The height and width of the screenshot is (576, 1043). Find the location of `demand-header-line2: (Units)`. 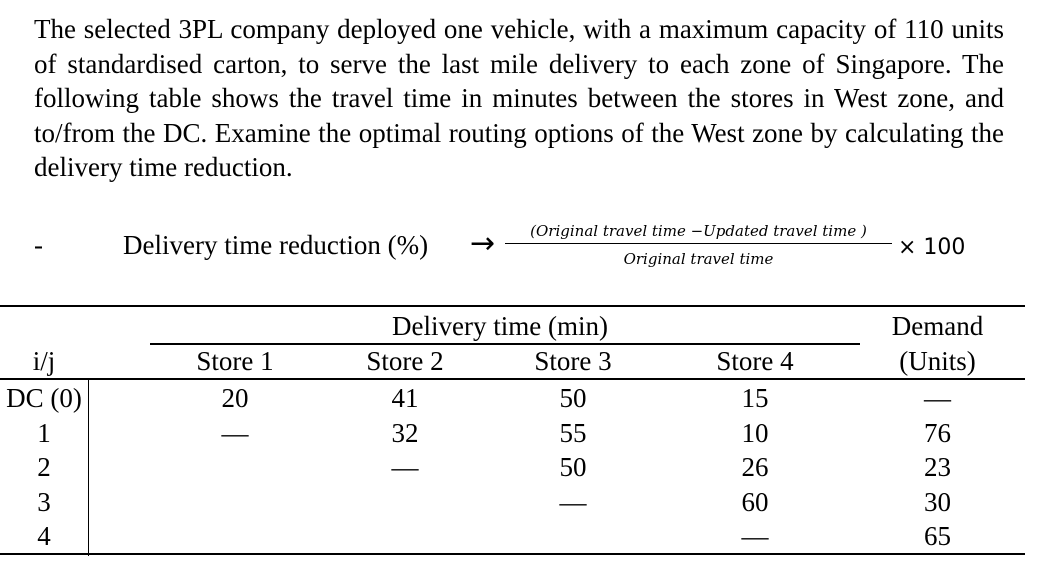

demand-header-line2: (Units) is located at coordinates (937, 361).